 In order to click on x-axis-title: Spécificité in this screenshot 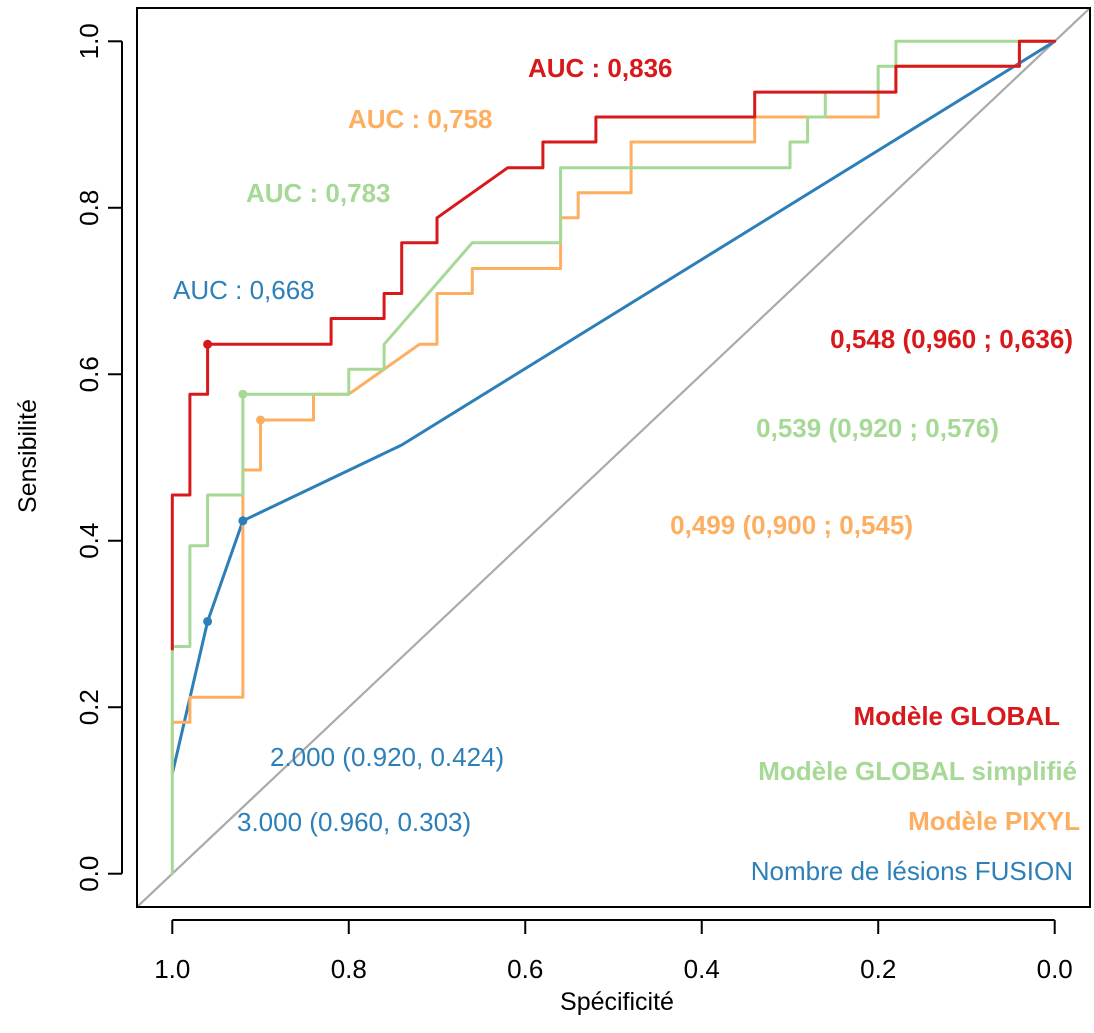, I will do `click(617, 1002)`.